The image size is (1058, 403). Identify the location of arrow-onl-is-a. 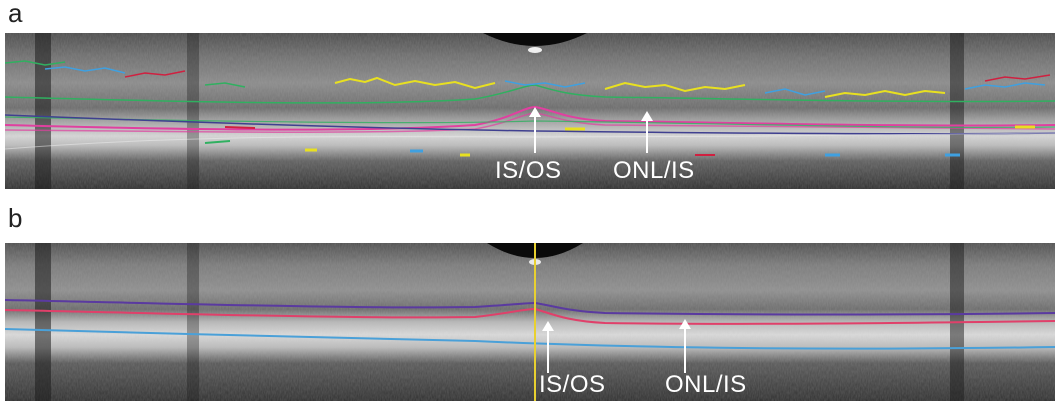
(647, 132).